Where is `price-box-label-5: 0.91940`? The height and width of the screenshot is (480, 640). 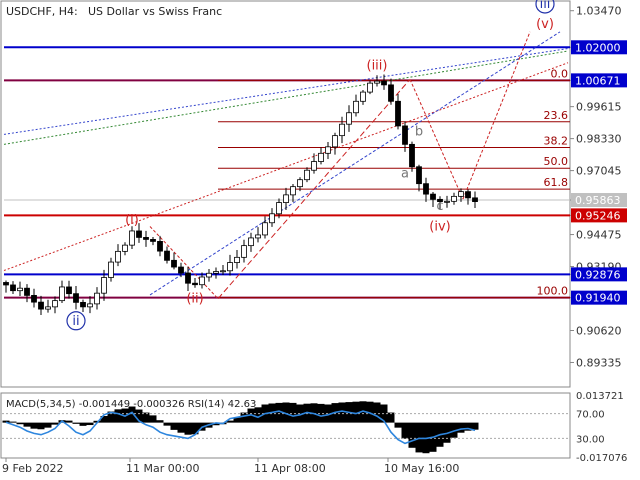 price-box-label-5: 0.91940 is located at coordinates (598, 298).